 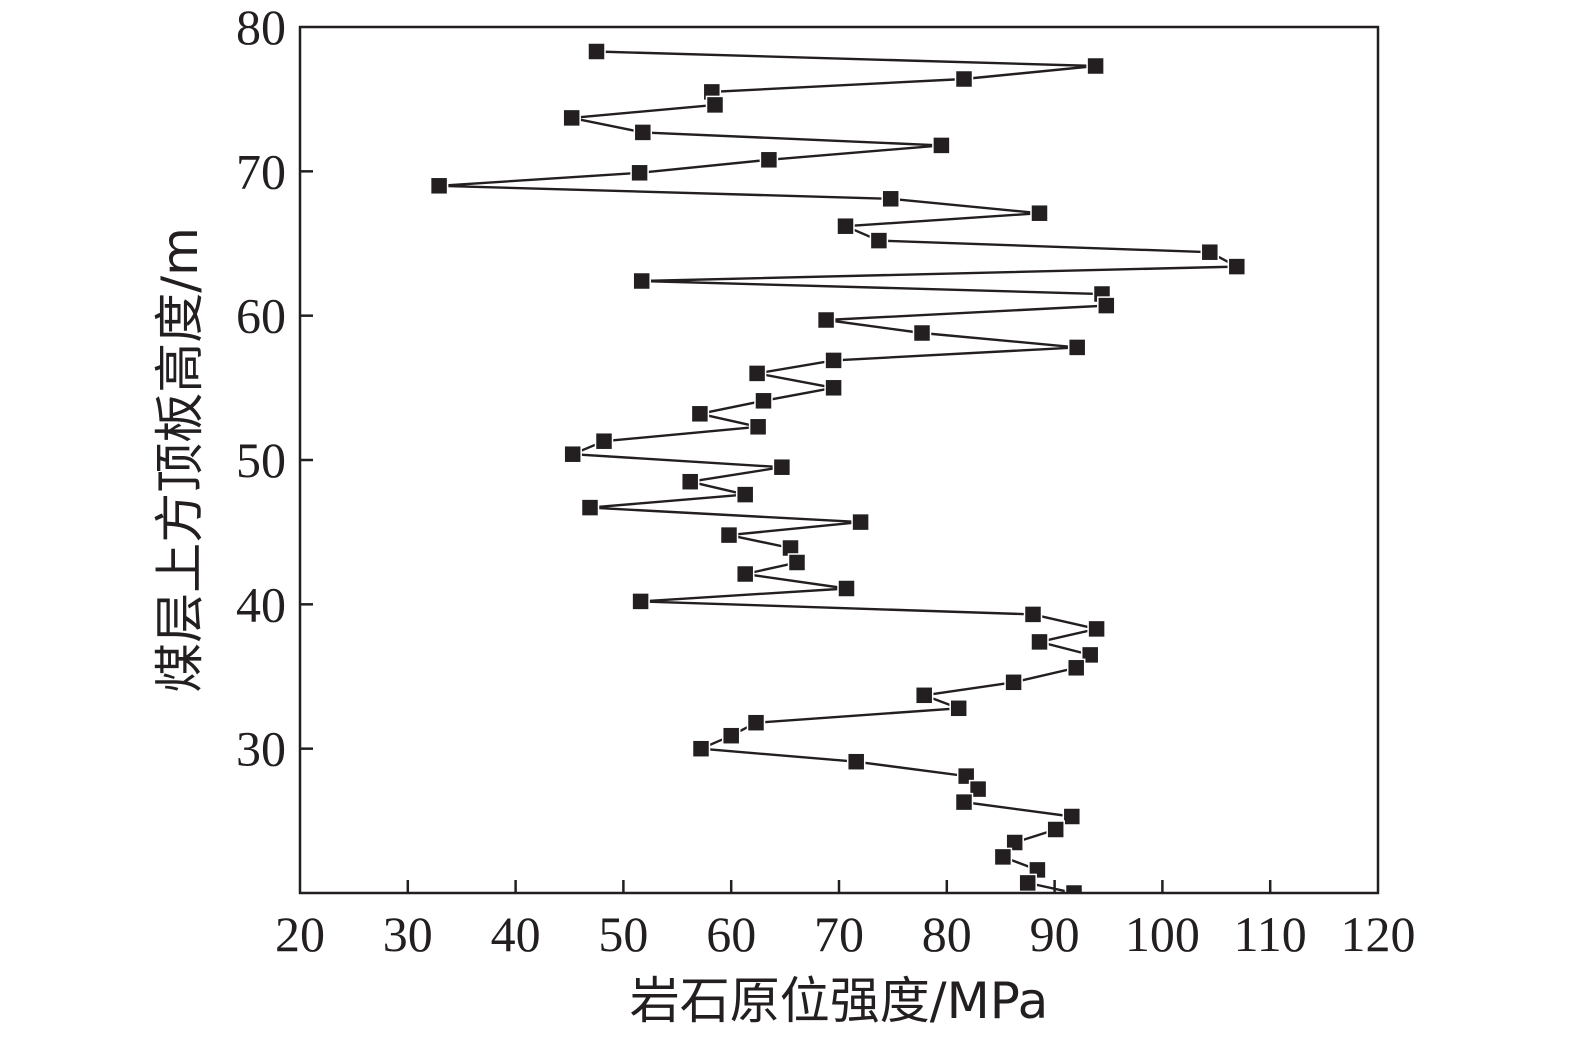 I want to click on x-tick-label-1: 30, so click(x=408, y=934).